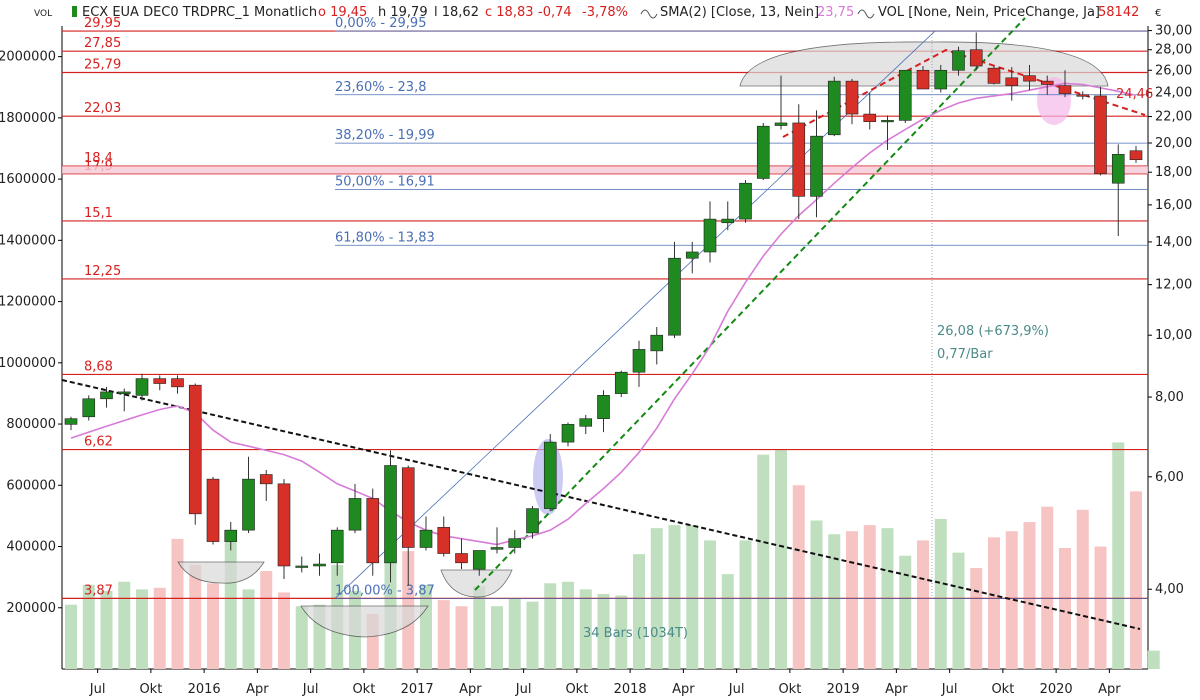  I want to click on sma-value: 23,75, so click(835, 12).